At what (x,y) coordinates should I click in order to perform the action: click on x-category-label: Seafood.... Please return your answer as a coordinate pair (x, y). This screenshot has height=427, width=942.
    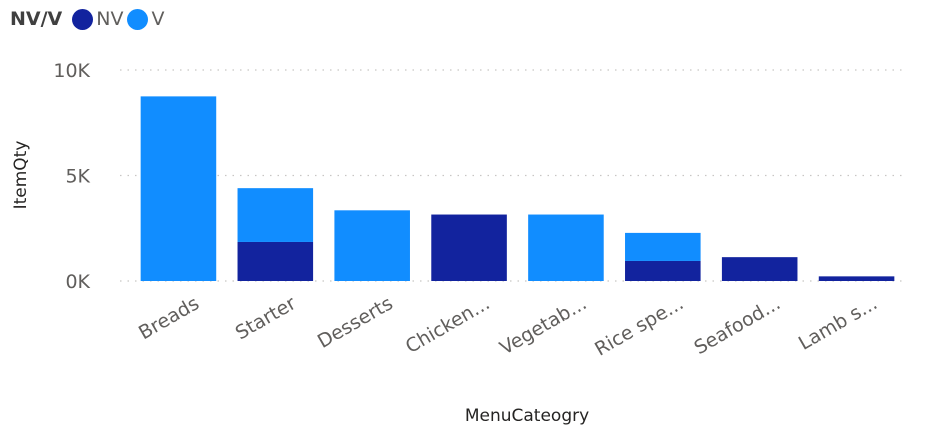
    Looking at the image, I should click on (737, 325).